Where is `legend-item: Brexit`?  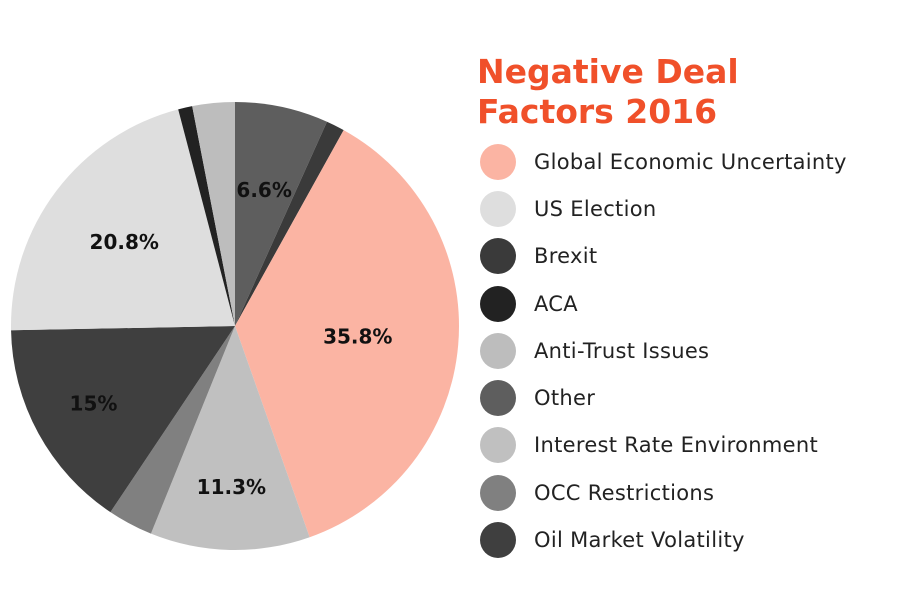 legend-item: Brexit is located at coordinates (663, 256).